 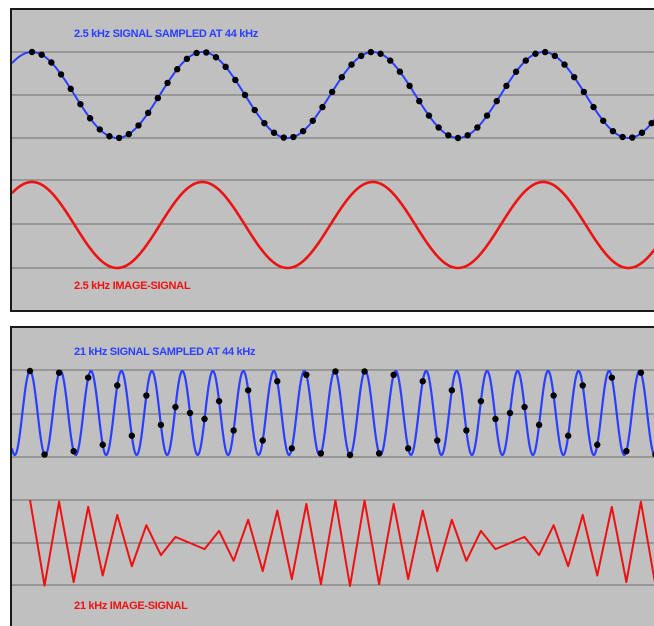 I want to click on signal-label: 2.5 kHz SIGNAL SAMPLED AT 44 kHz, so click(x=166, y=34).